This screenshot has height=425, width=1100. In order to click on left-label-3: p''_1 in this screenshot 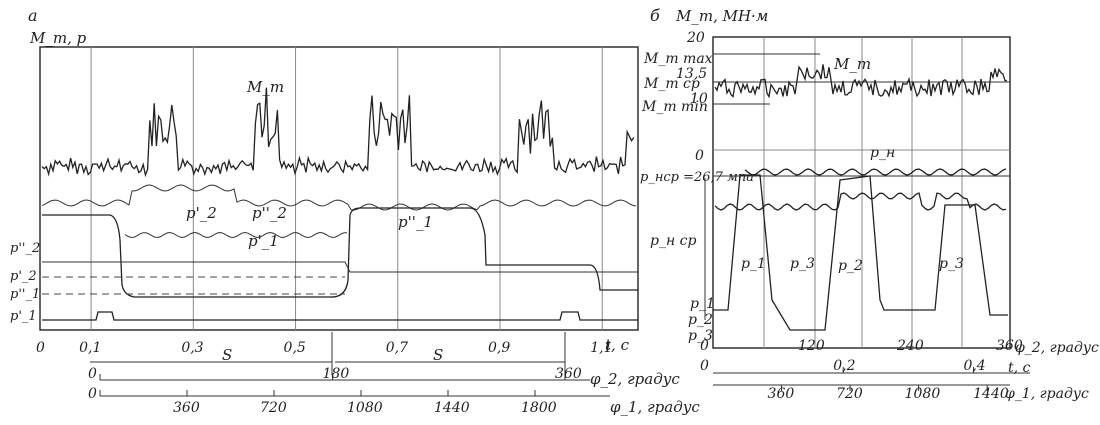, I will do `click(25, 294)`.